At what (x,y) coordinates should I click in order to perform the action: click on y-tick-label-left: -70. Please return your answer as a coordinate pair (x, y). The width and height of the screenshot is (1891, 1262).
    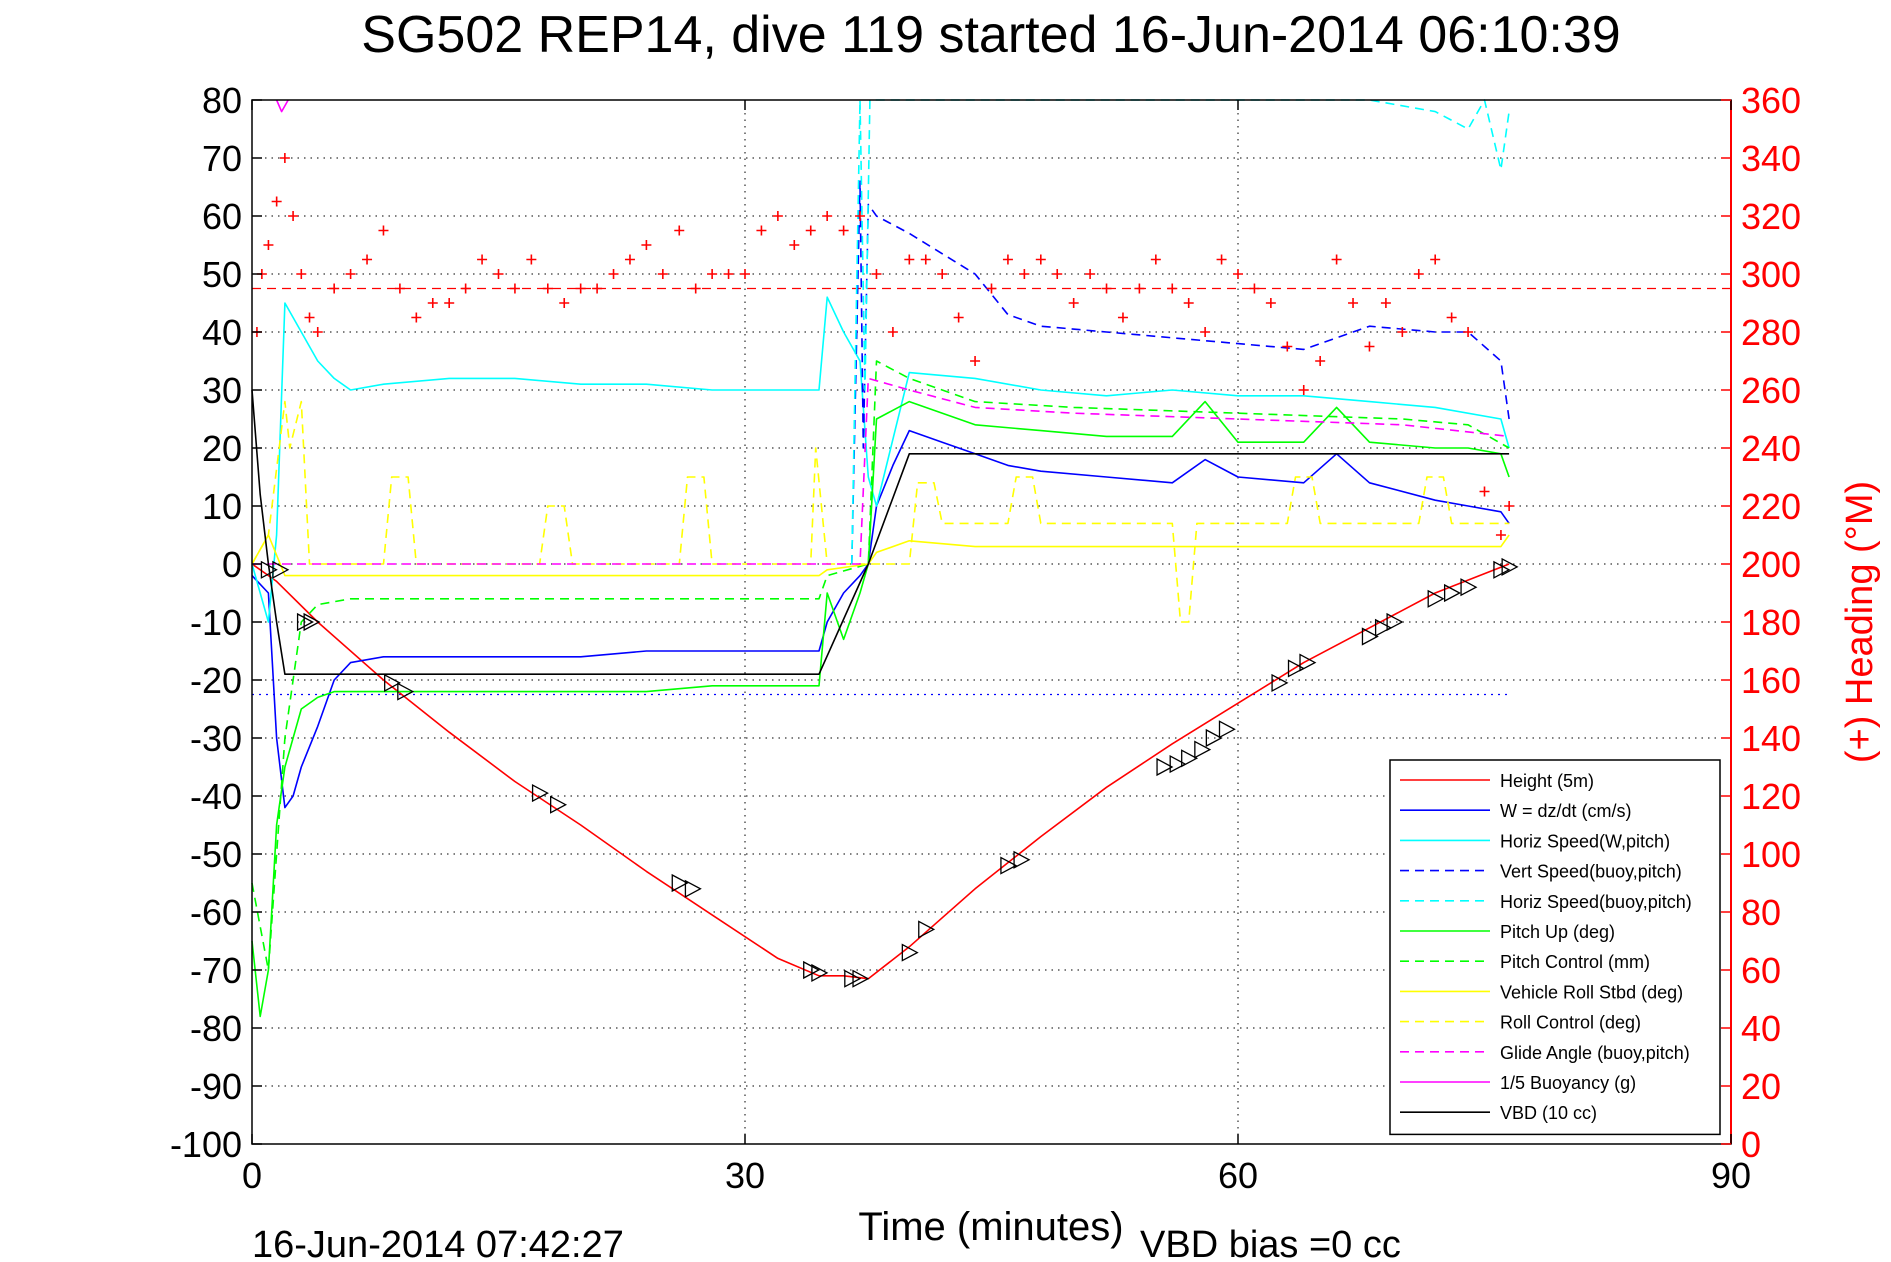
    Looking at the image, I should click on (216, 970).